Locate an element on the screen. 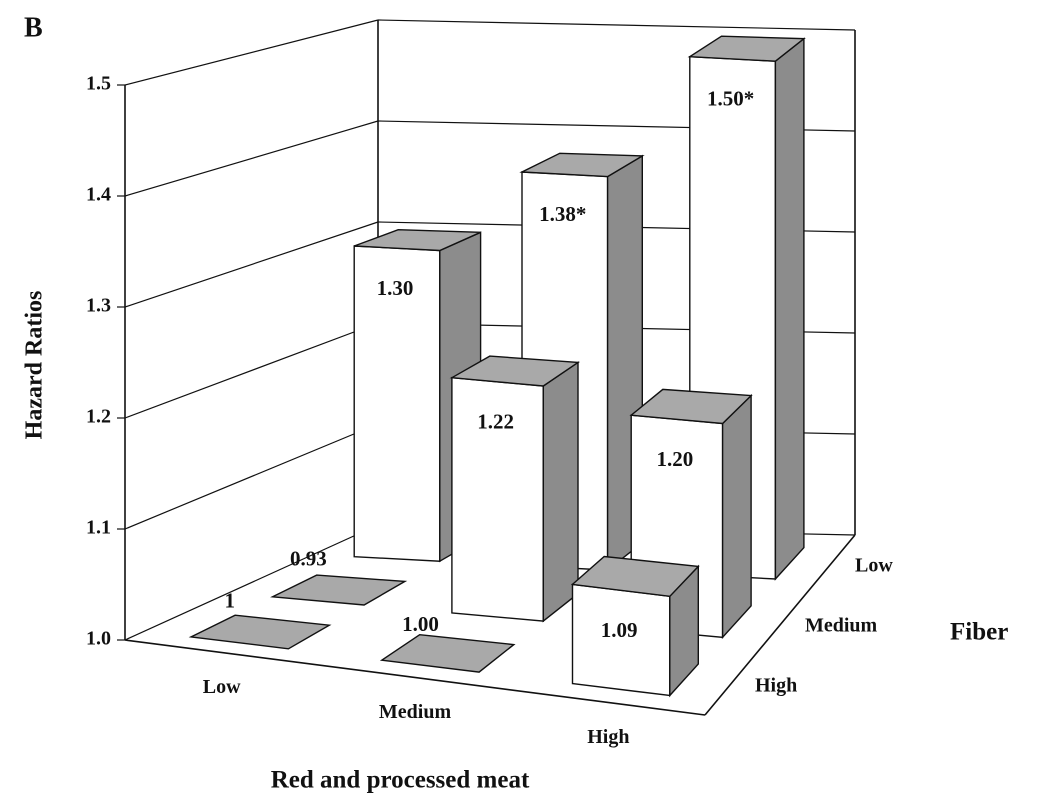  x-tick-label: Medium is located at coordinates (415, 712).